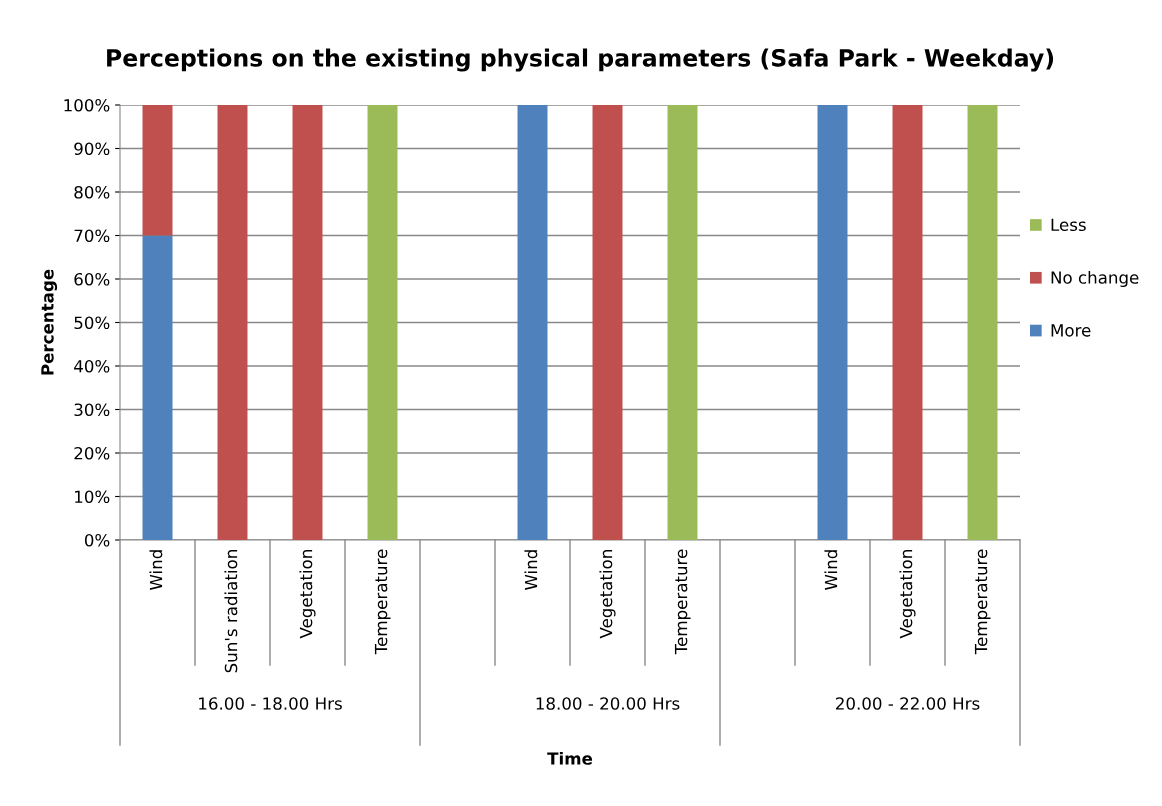  I want to click on y-tick-label: 100%, so click(87, 105).